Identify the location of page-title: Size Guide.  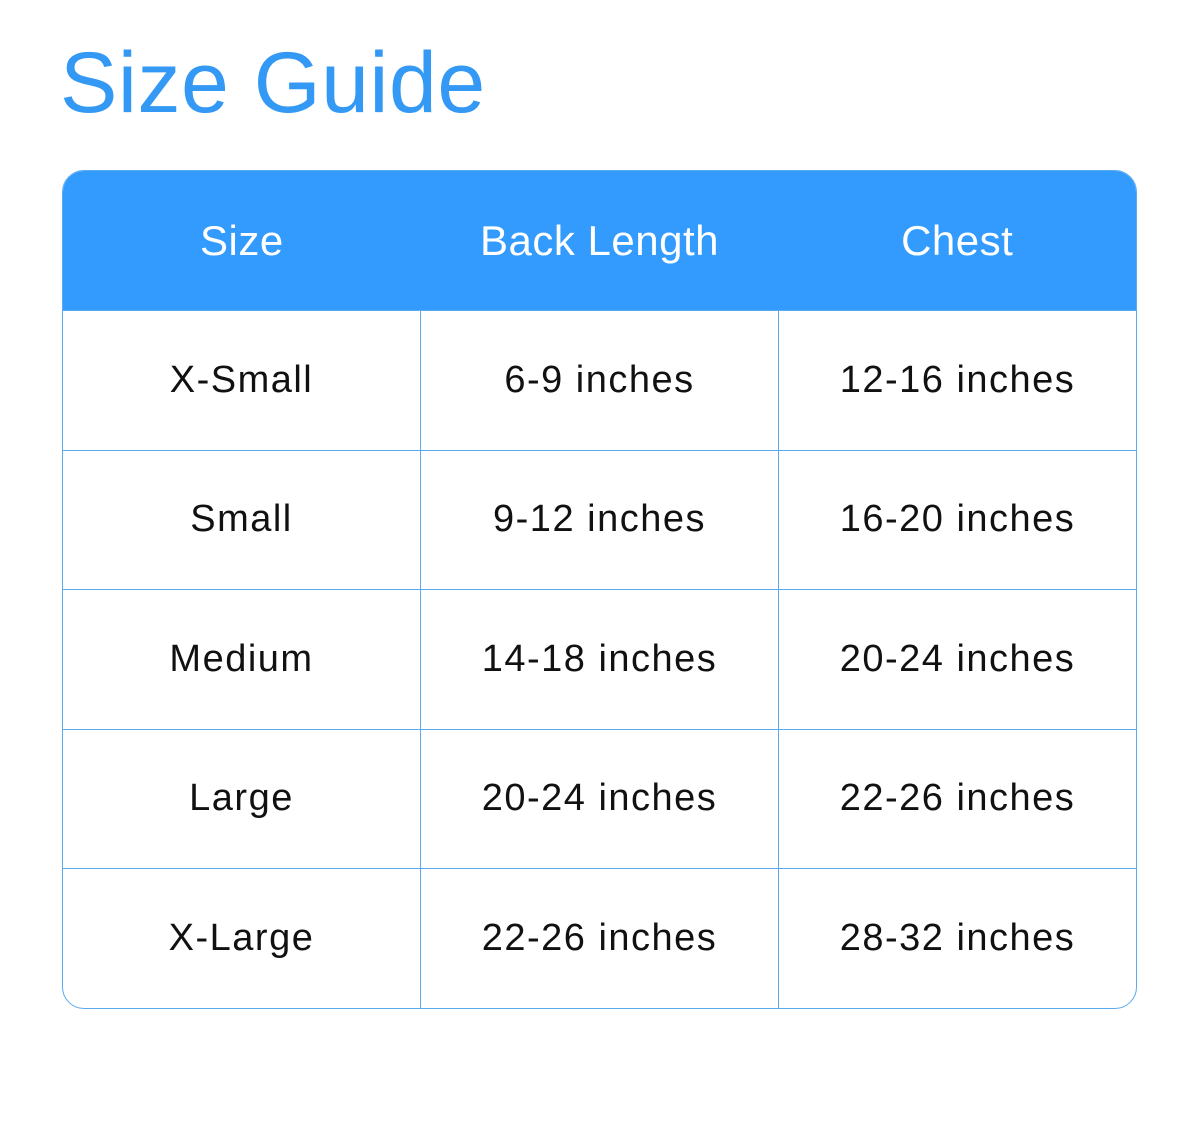
(273, 83).